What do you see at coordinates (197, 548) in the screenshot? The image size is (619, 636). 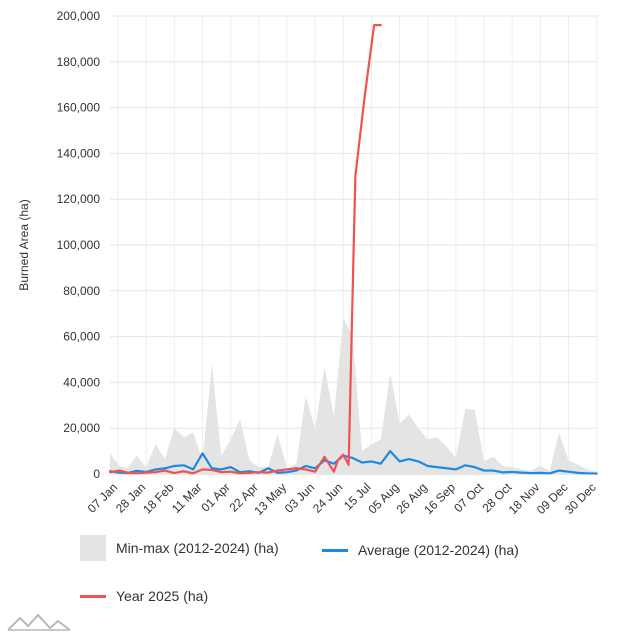 I see `legend-label-minmax: Min-max (2012-2024) (ha)` at bounding box center [197, 548].